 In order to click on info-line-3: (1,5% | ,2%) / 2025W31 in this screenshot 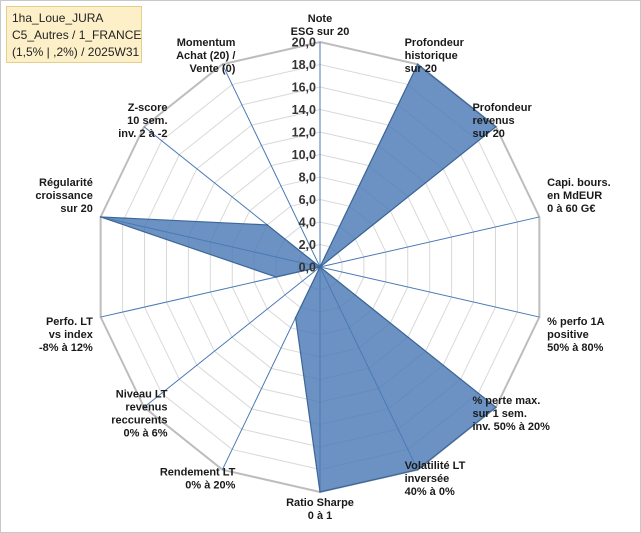, I will do `click(76, 52)`.